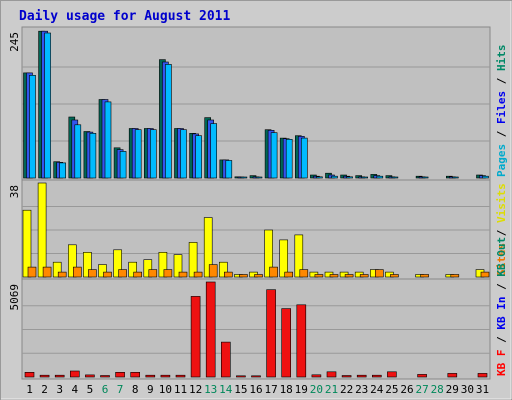  I want to click on legend-label: KB Out, so click(501, 257).